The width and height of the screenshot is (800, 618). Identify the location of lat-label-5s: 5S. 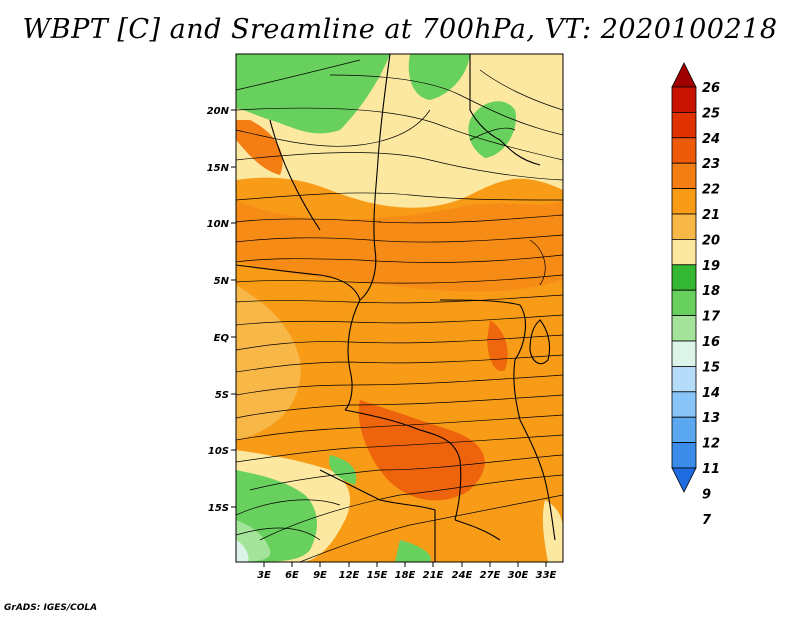
(222, 395).